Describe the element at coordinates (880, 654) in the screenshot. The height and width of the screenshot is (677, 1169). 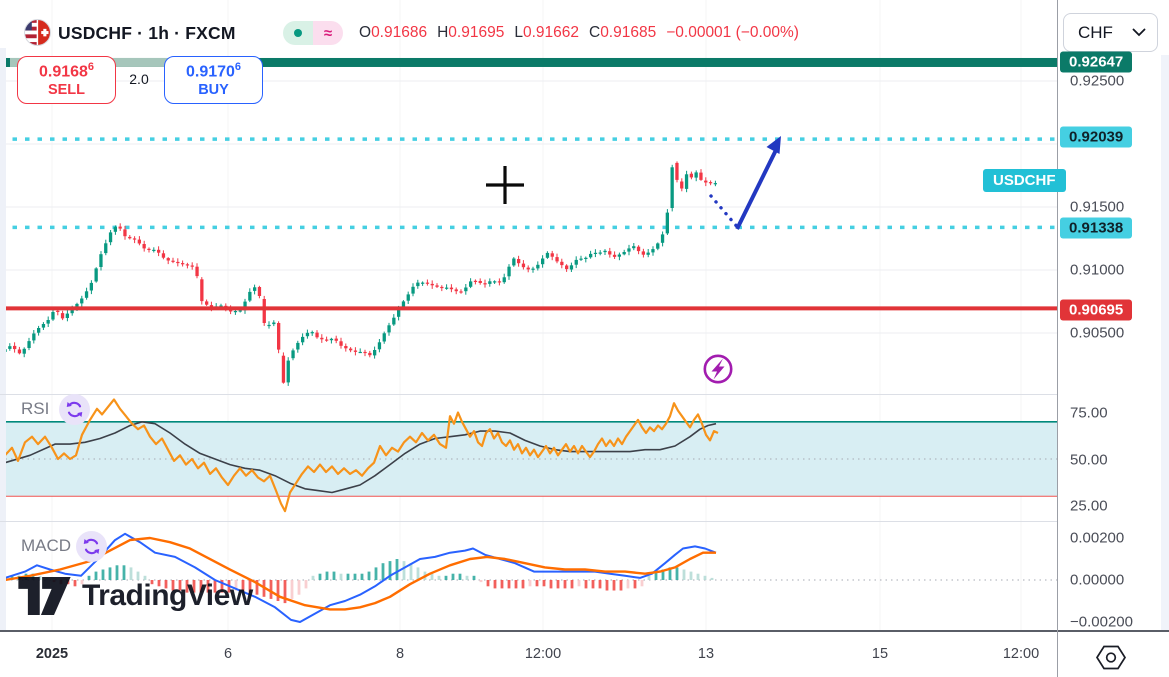
I see `time-tick-label: 15` at that location.